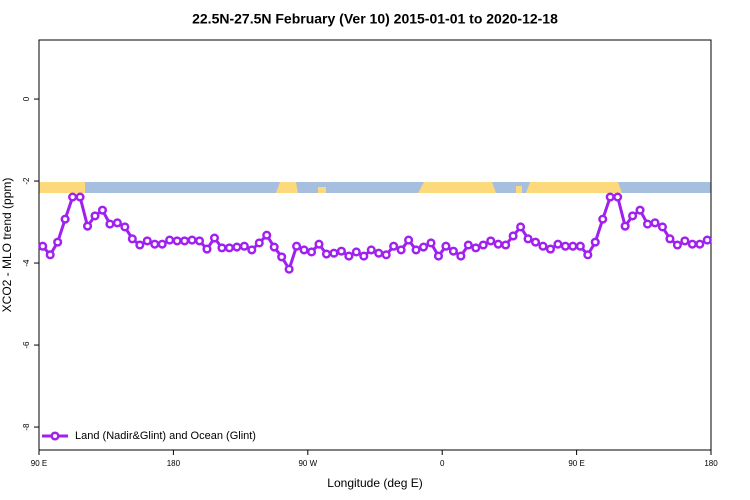 Image resolution: width=750 pixels, height=500 pixels. What do you see at coordinates (7, 245) in the screenshot?
I see `y-axis-label: XCO2 - MLO trend (ppm)` at bounding box center [7, 245].